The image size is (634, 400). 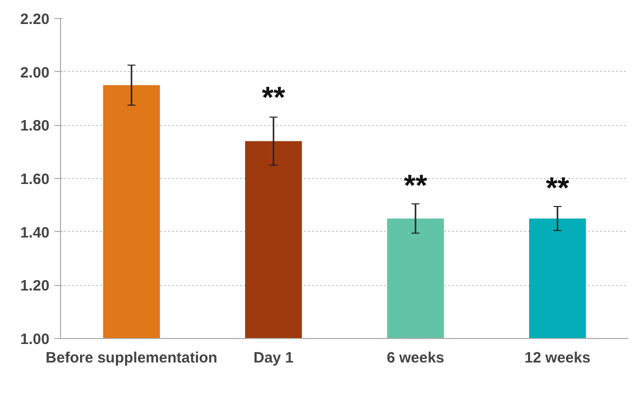 What do you see at coordinates (35, 73) in the screenshot?
I see `y-tick-label: 2.00` at bounding box center [35, 73].